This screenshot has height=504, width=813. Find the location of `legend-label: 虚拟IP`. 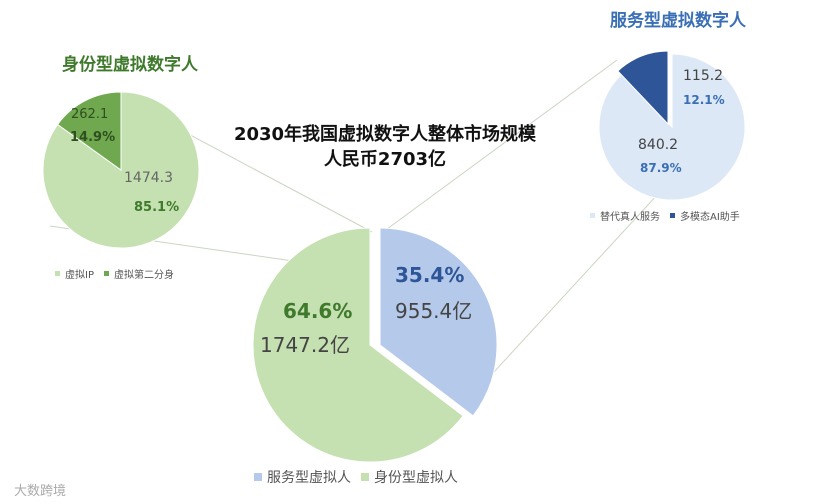

legend-label: 虚拟IP is located at coordinates (79, 275).